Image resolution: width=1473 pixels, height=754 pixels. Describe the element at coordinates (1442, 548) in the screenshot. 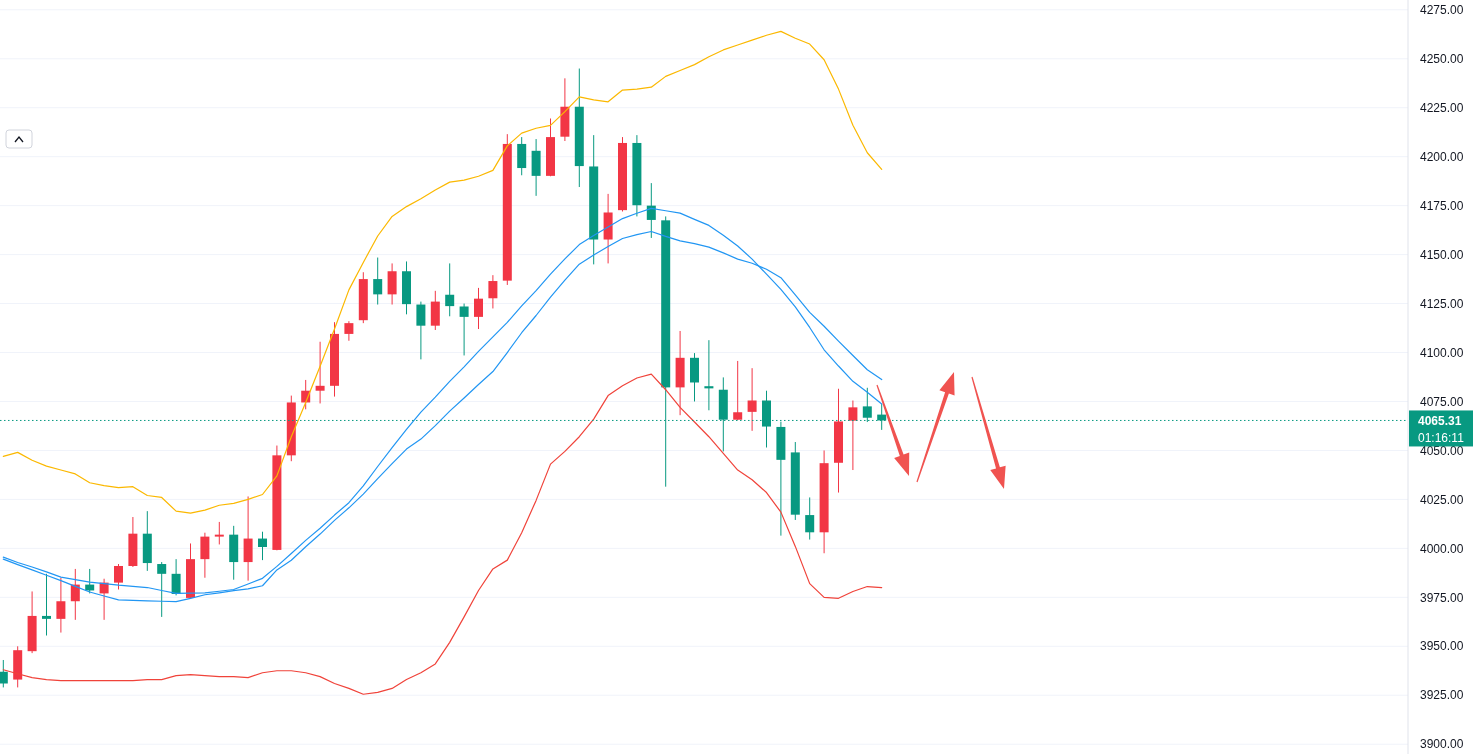

I see `y-tick-label: 4000.00` at that location.